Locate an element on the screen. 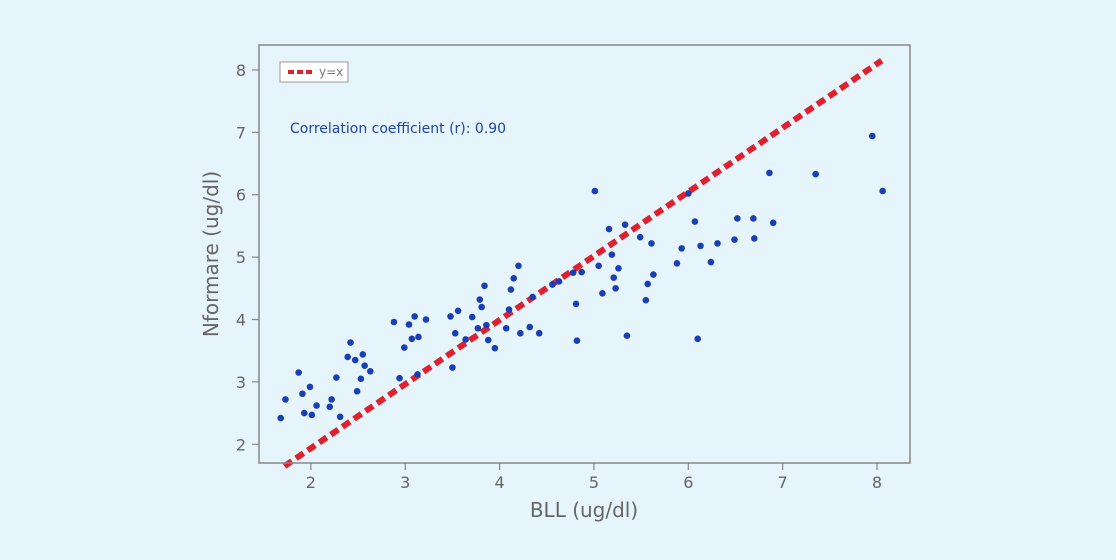  legend: y=x is located at coordinates (314, 72).